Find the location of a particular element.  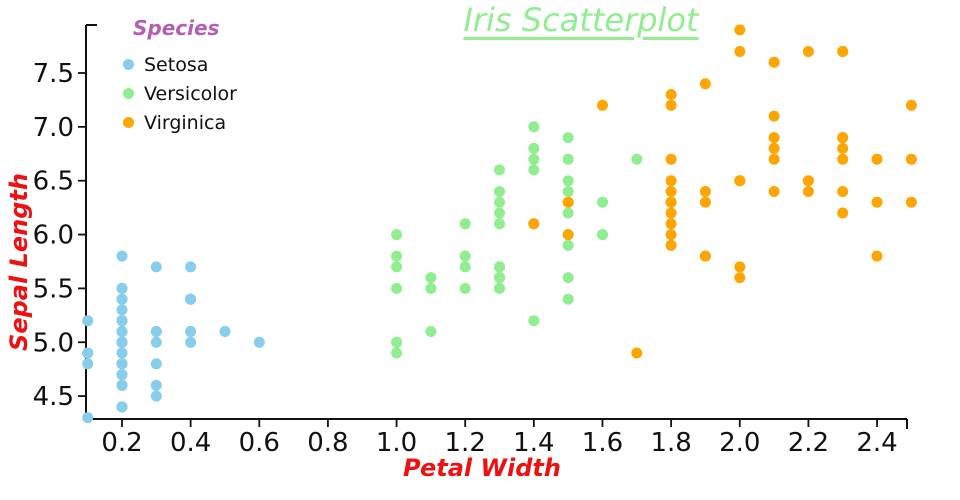

x-tick-label: 1.0 is located at coordinates (396, 443).